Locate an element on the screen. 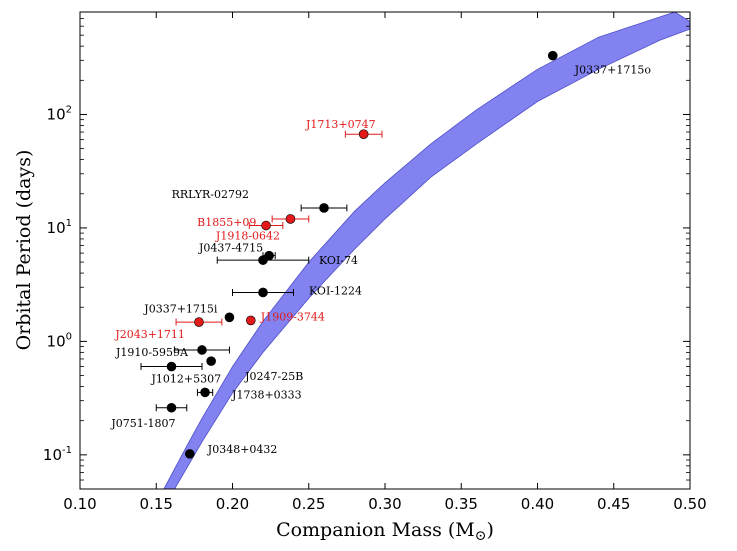 The width and height of the screenshot is (737, 551). data-point-j1910-5959a is located at coordinates (202, 350).